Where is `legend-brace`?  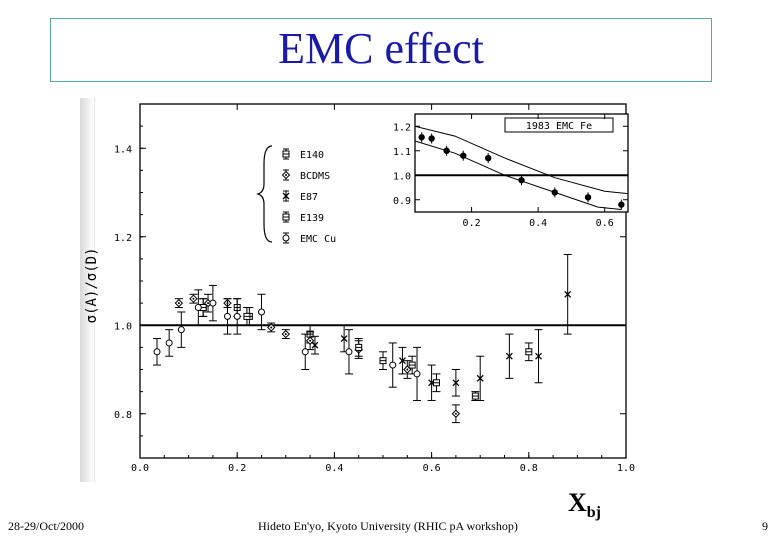 legend-brace is located at coordinates (264, 194).